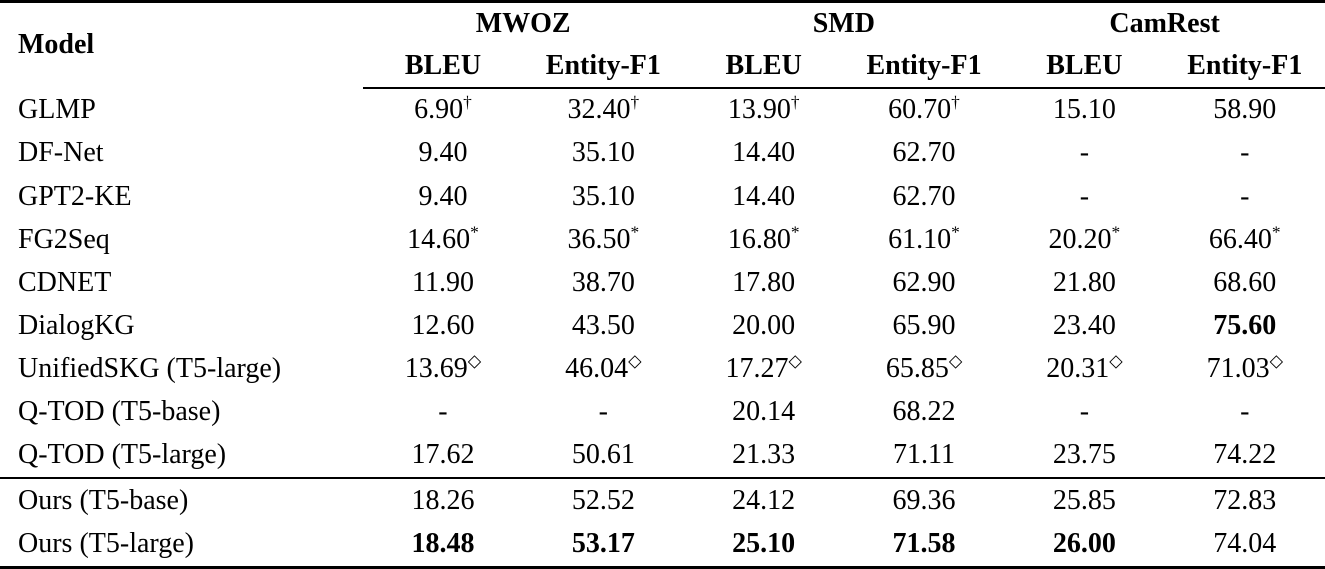 This screenshot has width=1325, height=569. Describe the element at coordinates (763, 499) in the screenshot. I see `cell-value: 24.12` at that location.